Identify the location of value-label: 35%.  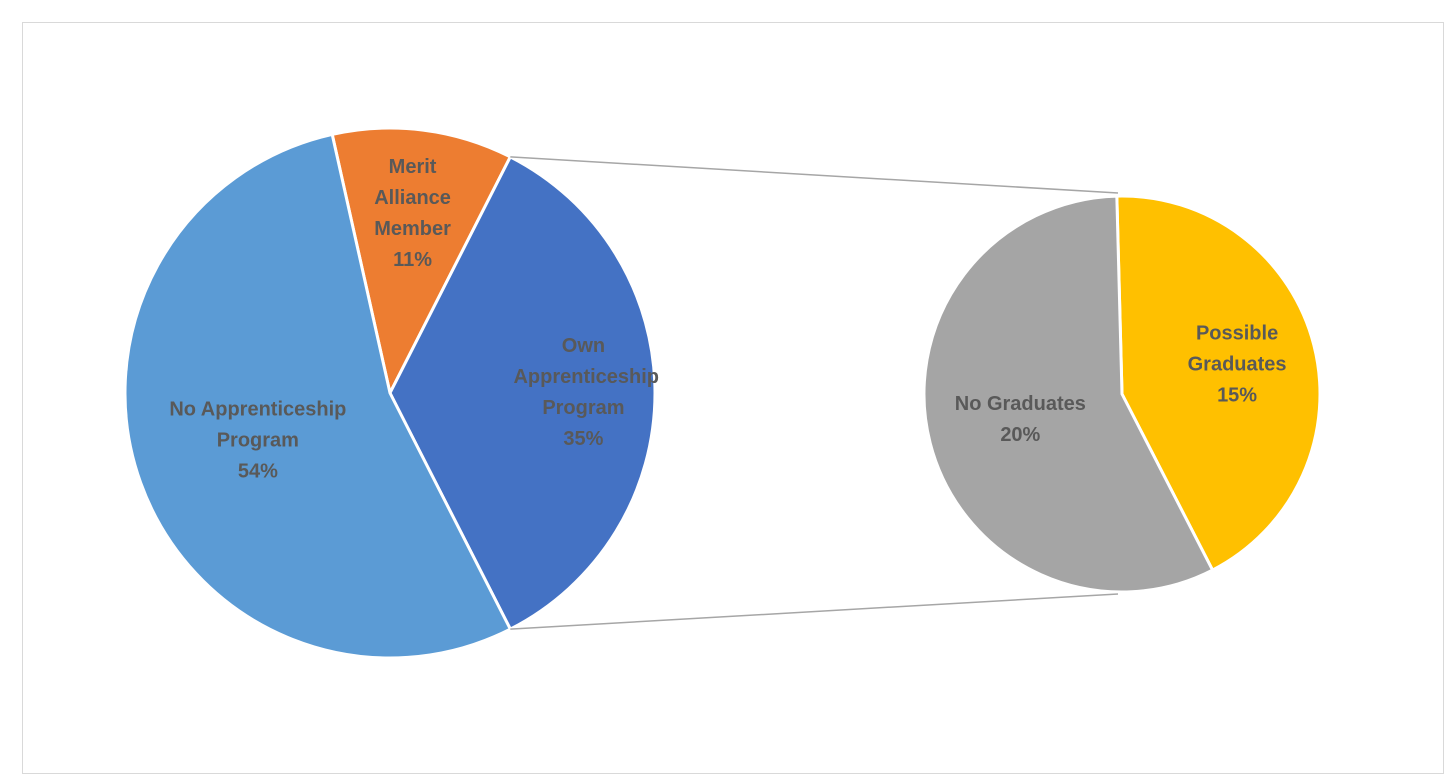
(583, 439).